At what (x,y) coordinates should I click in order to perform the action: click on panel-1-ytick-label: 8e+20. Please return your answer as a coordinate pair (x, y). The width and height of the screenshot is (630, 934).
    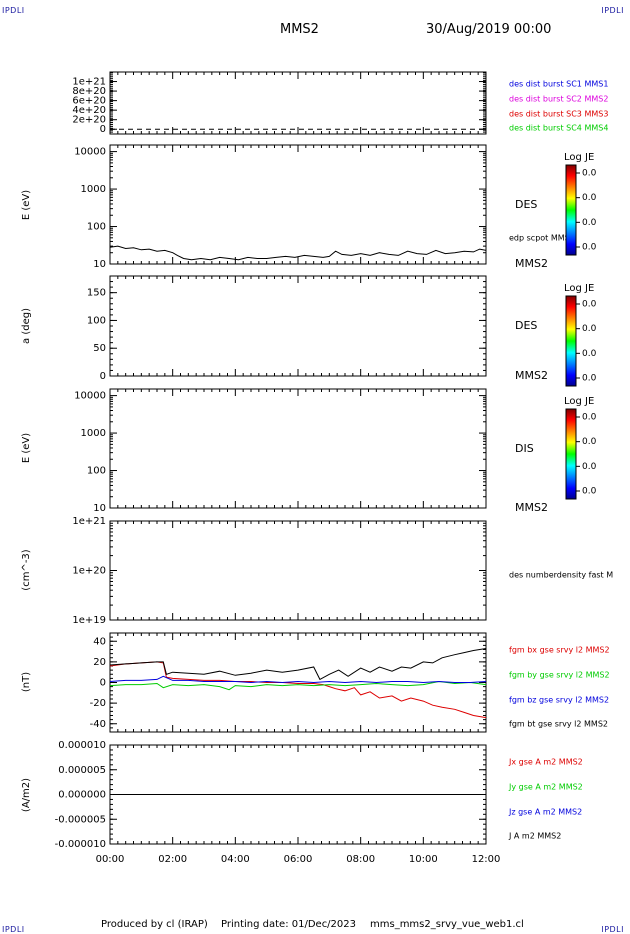
    Looking at the image, I should click on (89, 91).